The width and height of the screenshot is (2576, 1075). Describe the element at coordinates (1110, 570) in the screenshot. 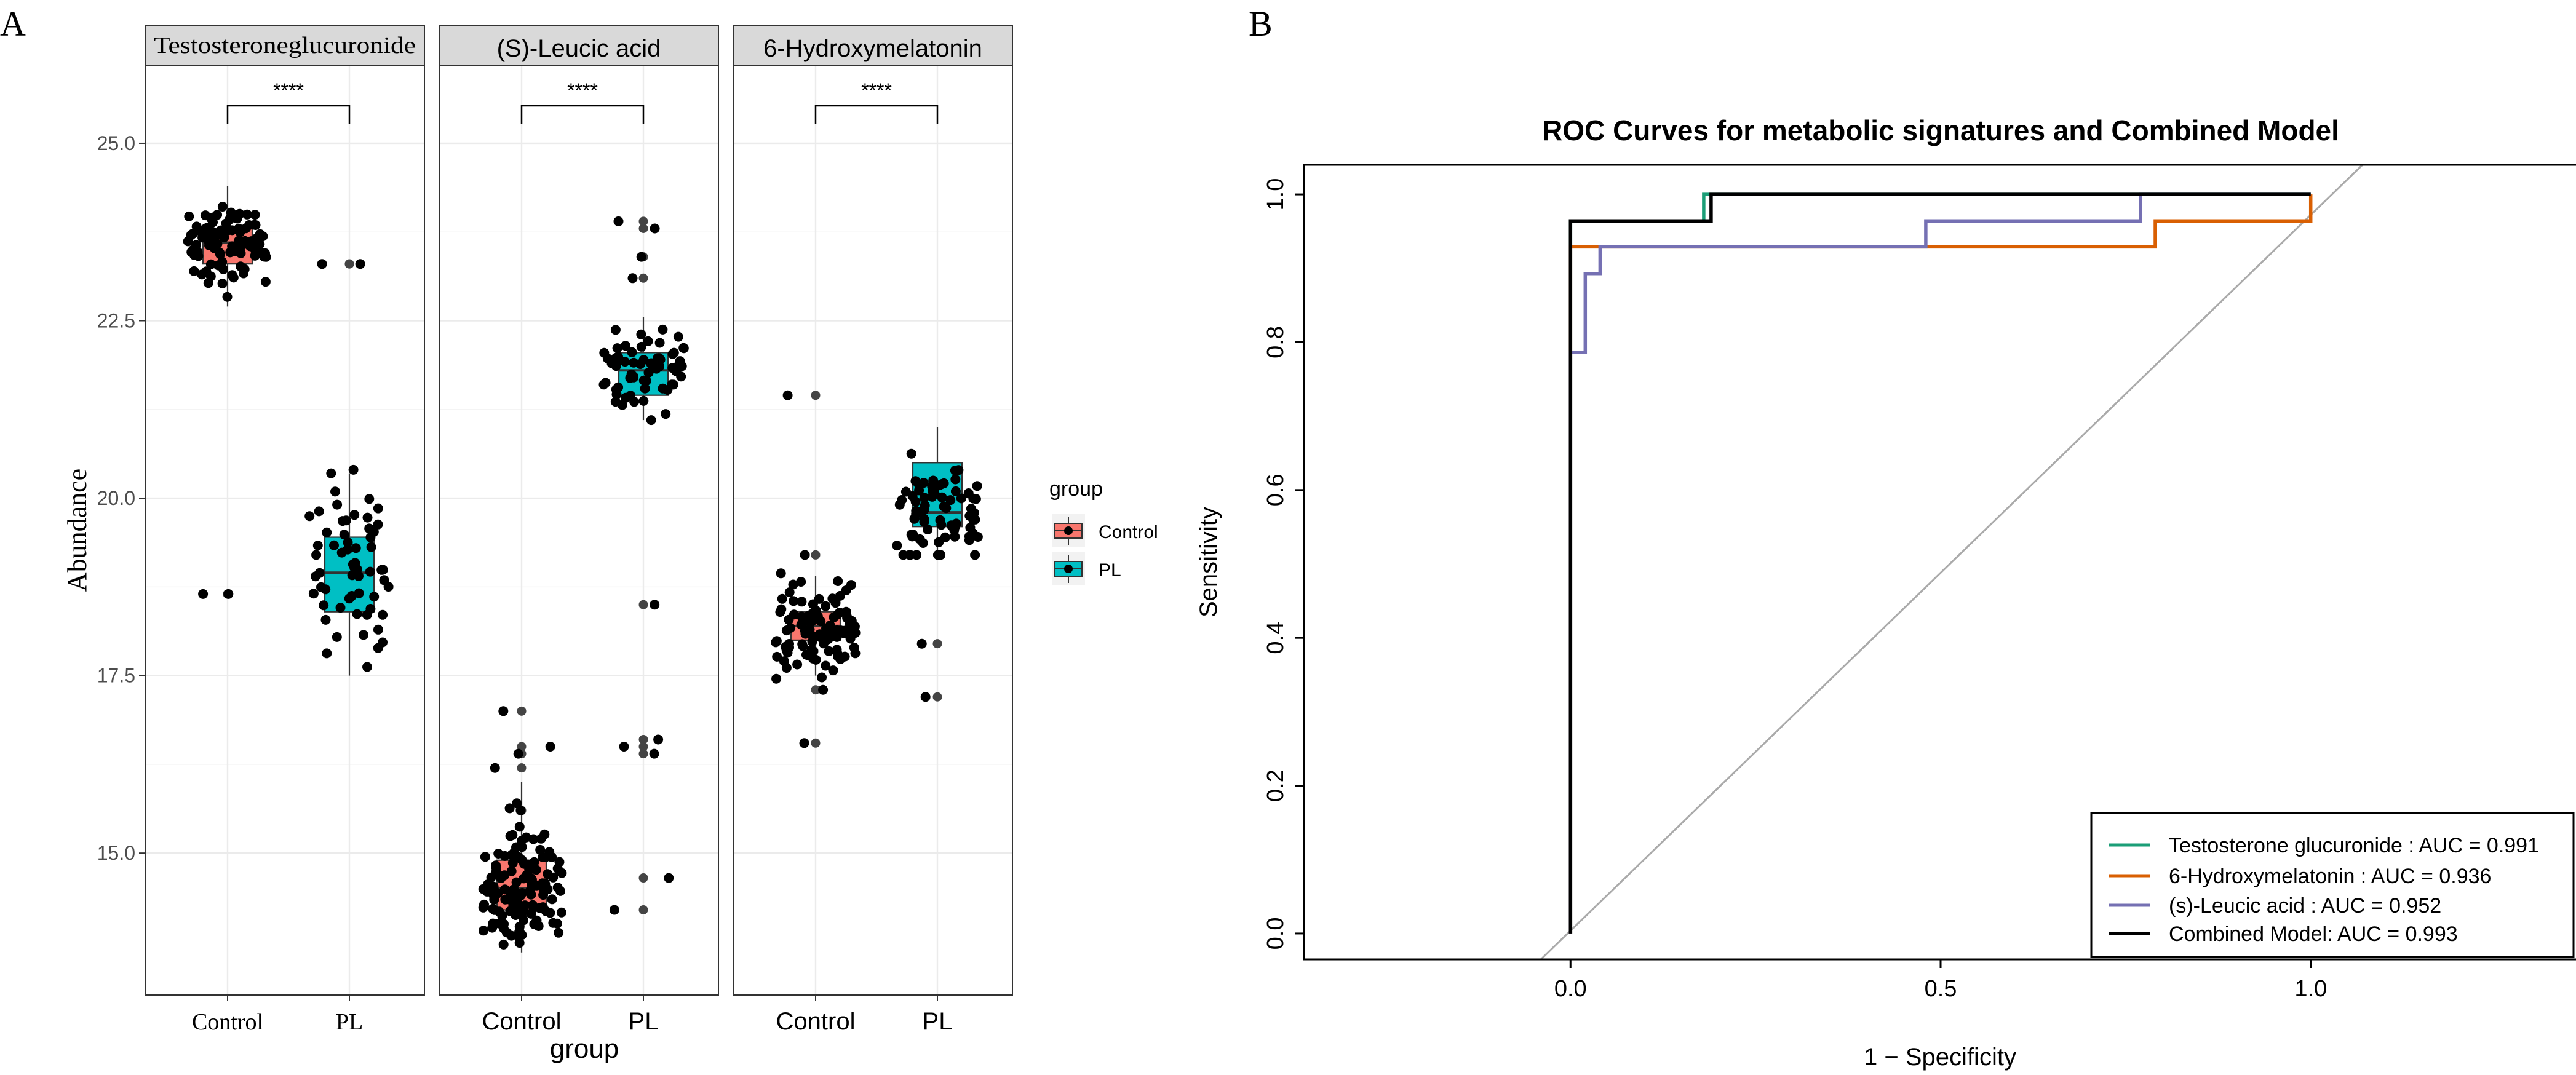

I see `legend-label-pl: PL` at that location.